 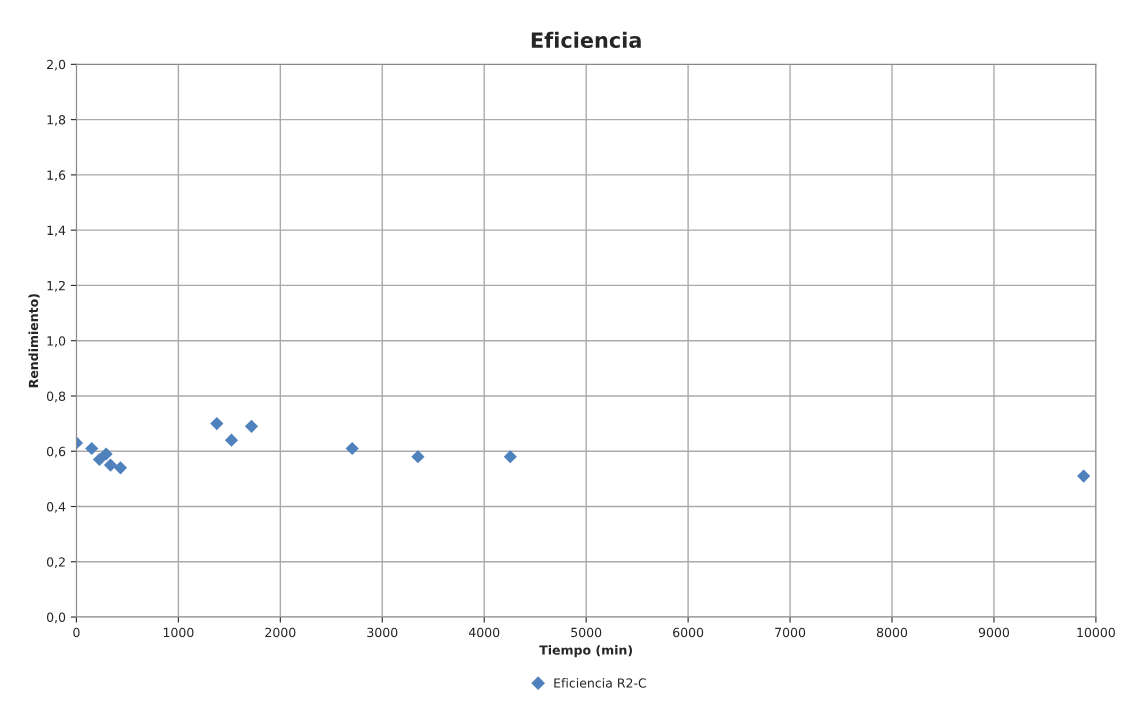 What do you see at coordinates (586, 651) in the screenshot?
I see `x-axis-title: Tiempo (min)` at bounding box center [586, 651].